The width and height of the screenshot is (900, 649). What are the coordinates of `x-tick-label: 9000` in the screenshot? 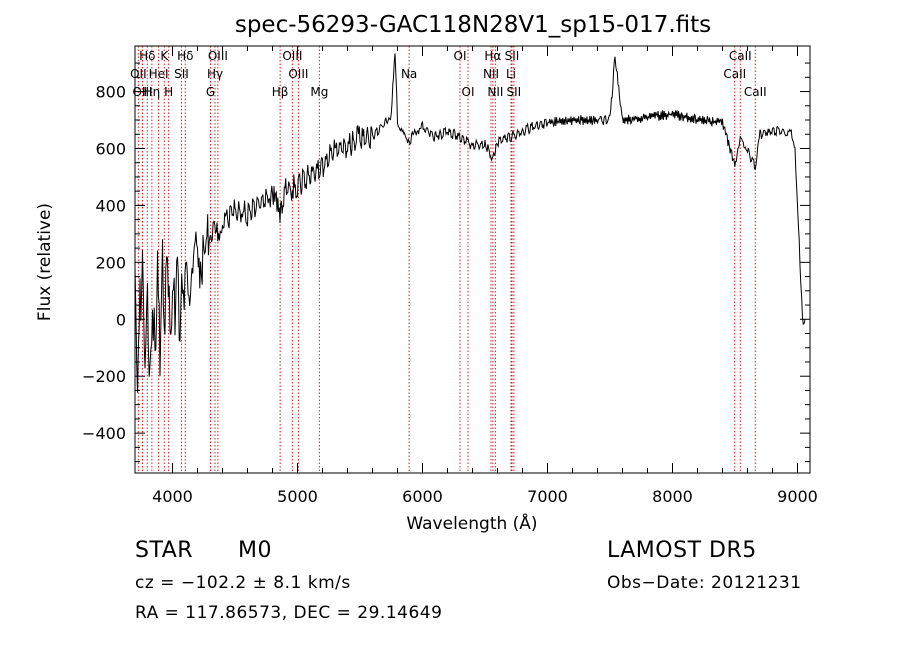 It's located at (797, 496).